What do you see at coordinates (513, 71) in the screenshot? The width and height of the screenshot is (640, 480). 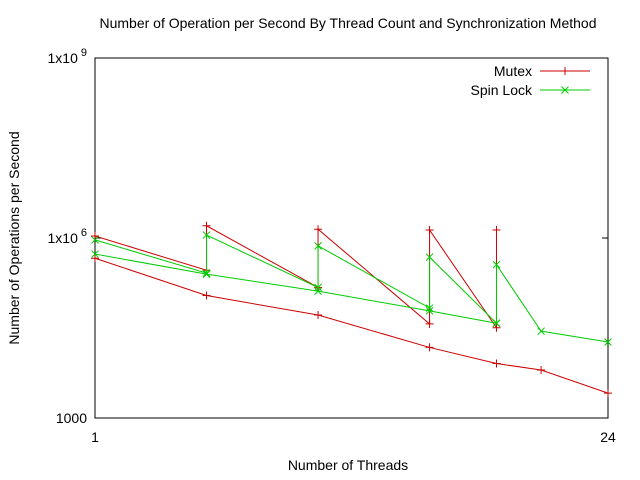 I see `legend-label: Mutex` at bounding box center [513, 71].